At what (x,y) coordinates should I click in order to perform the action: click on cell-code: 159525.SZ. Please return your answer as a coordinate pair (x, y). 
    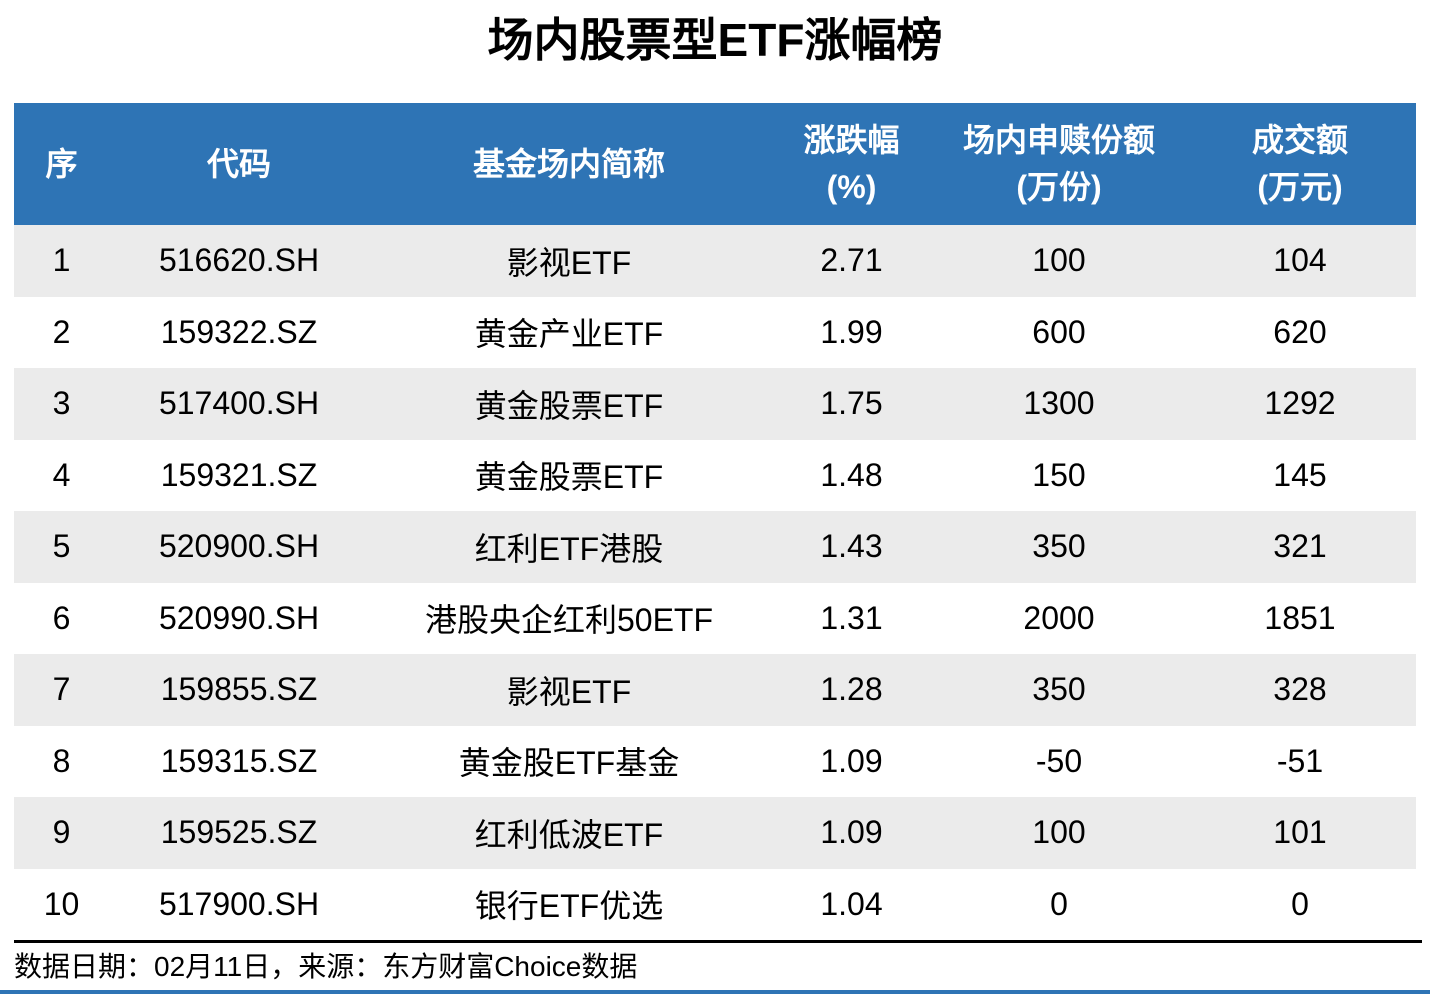
    Looking at the image, I should click on (239, 832).